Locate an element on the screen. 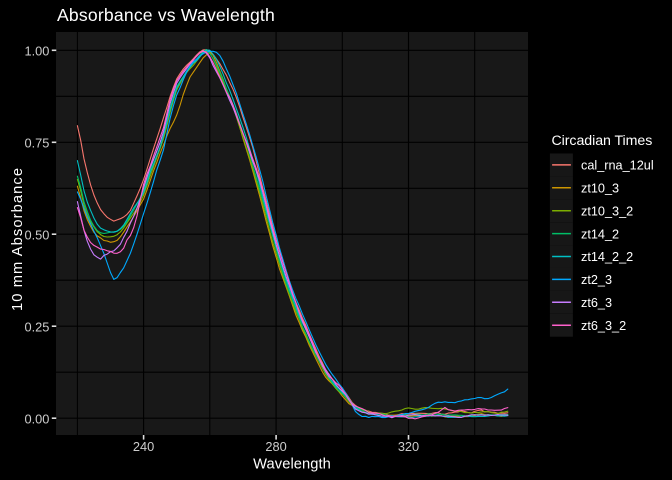  svg-text: zt14_2_2 is located at coordinates (607, 257).